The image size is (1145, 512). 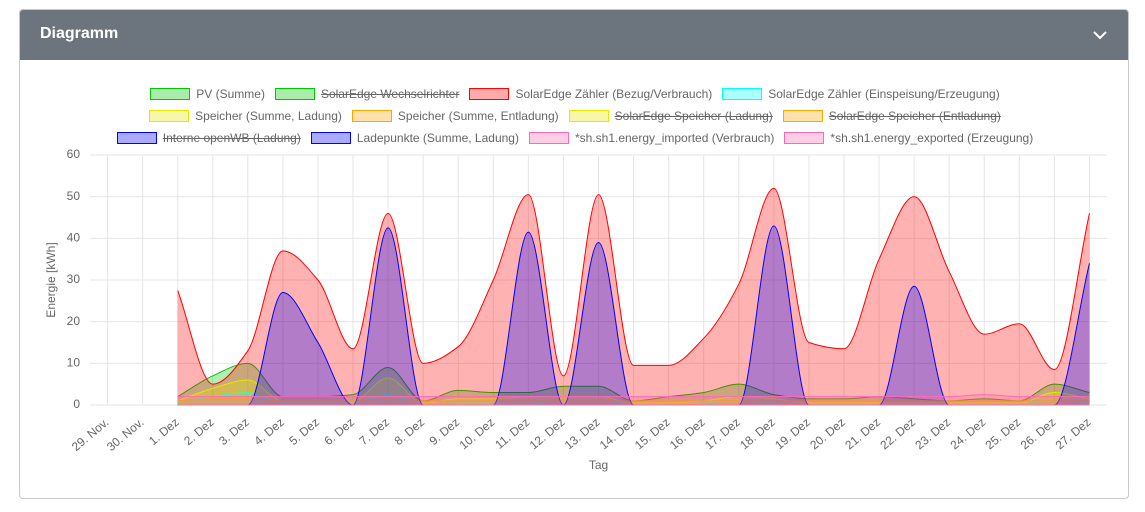 What do you see at coordinates (827, 433) in the screenshot?
I see `x-tick-label: 20. Dez` at bounding box center [827, 433].